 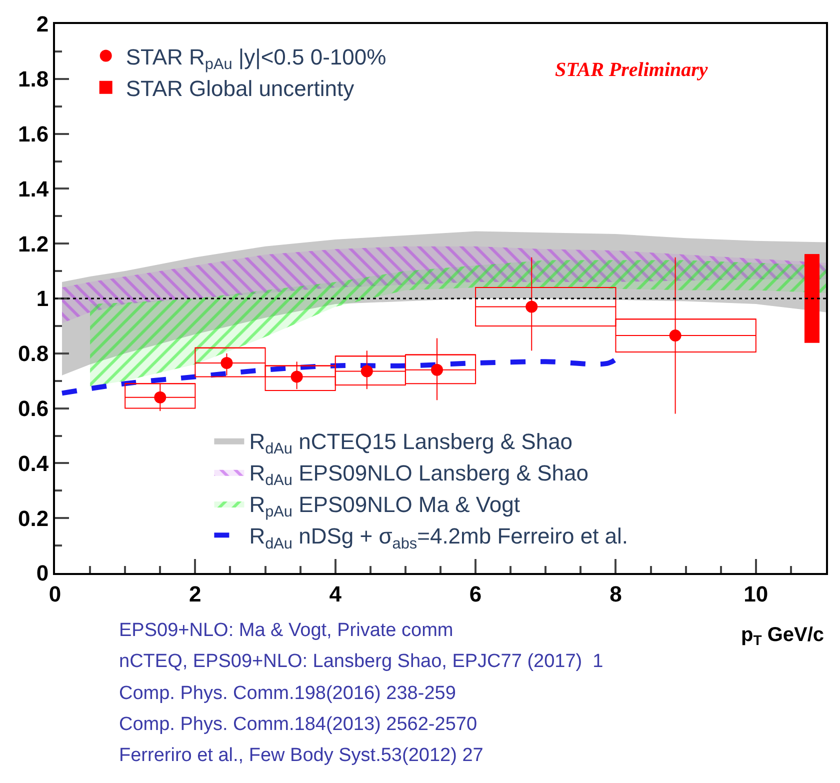 I want to click on legend-label: R$_{pAu}$ EPS09NLO Ma & Vogt, so click(x=384, y=506).